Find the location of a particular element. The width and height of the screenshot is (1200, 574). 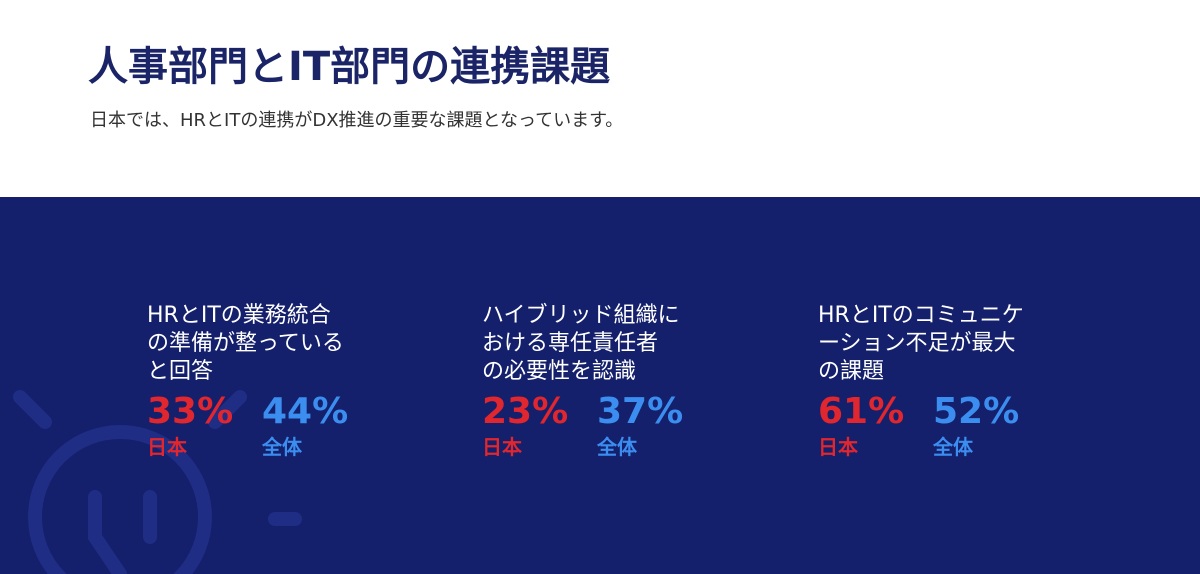

stat-item: 23% 日本 is located at coordinates (539, 425).